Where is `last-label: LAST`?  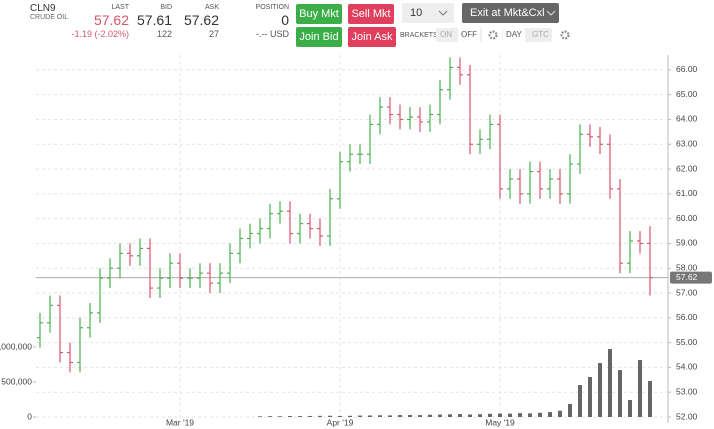
last-label: LAST is located at coordinates (120, 7).